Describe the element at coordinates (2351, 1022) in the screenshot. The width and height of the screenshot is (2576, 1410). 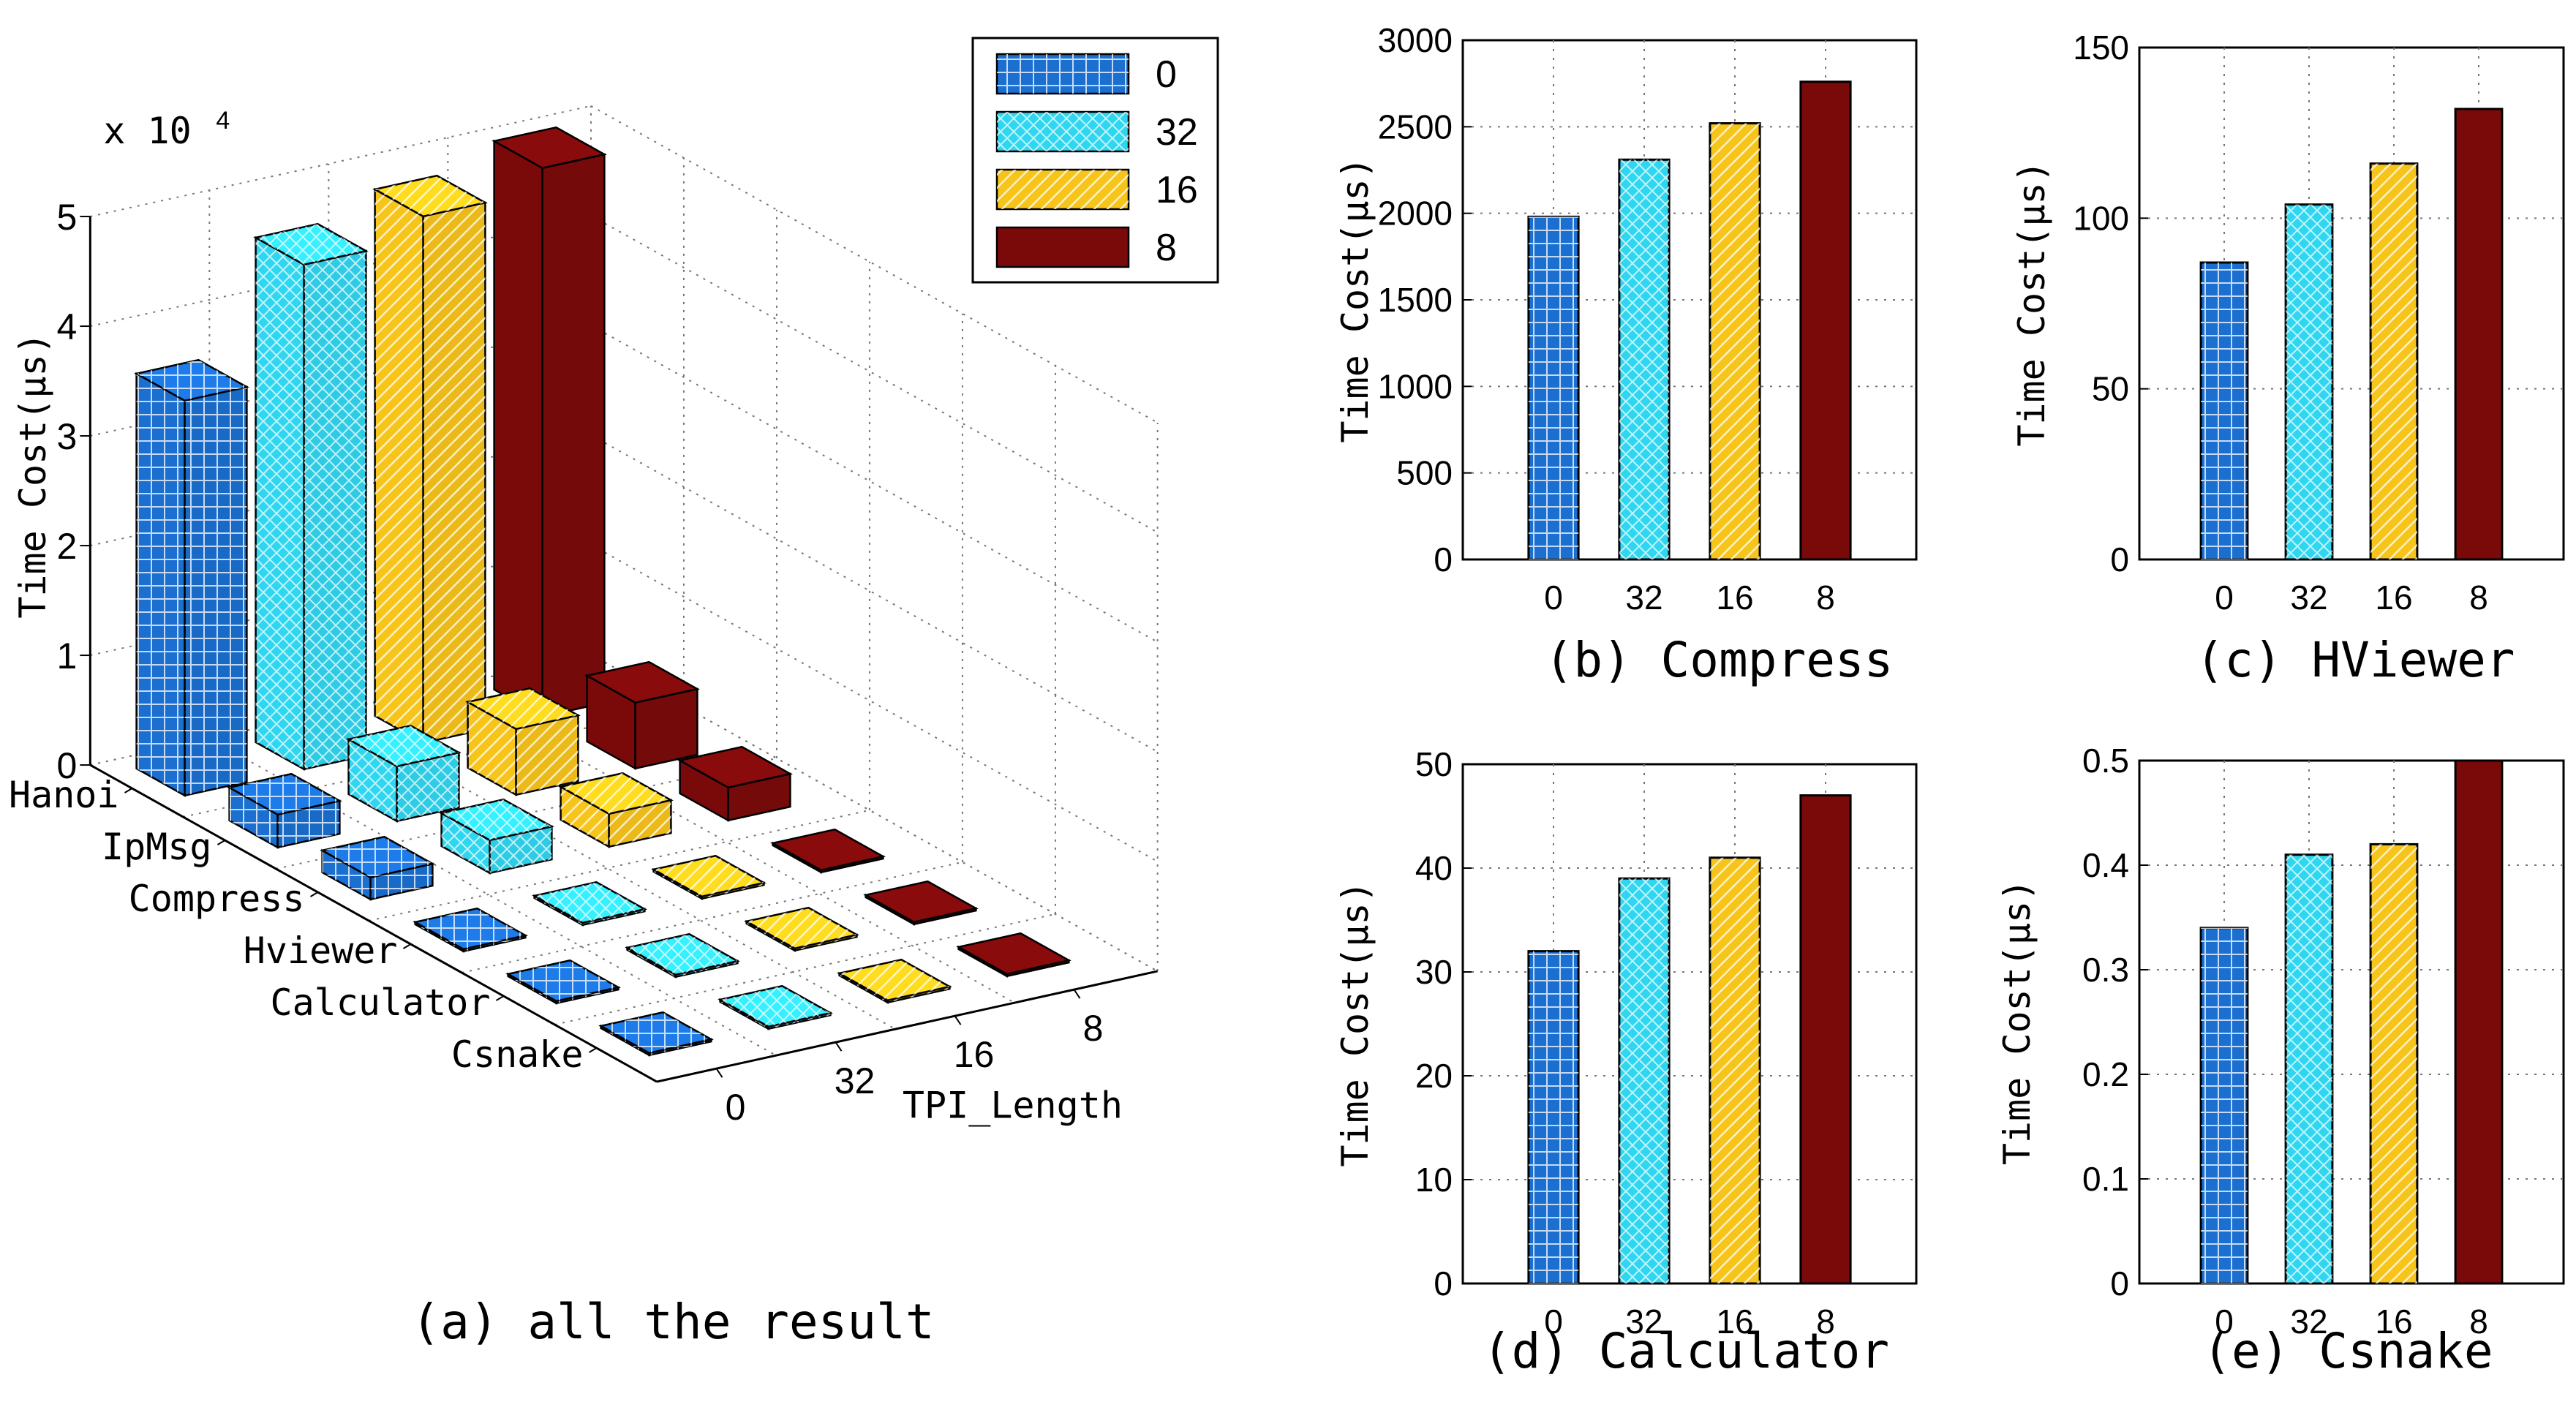
I see `plot-frame` at that location.